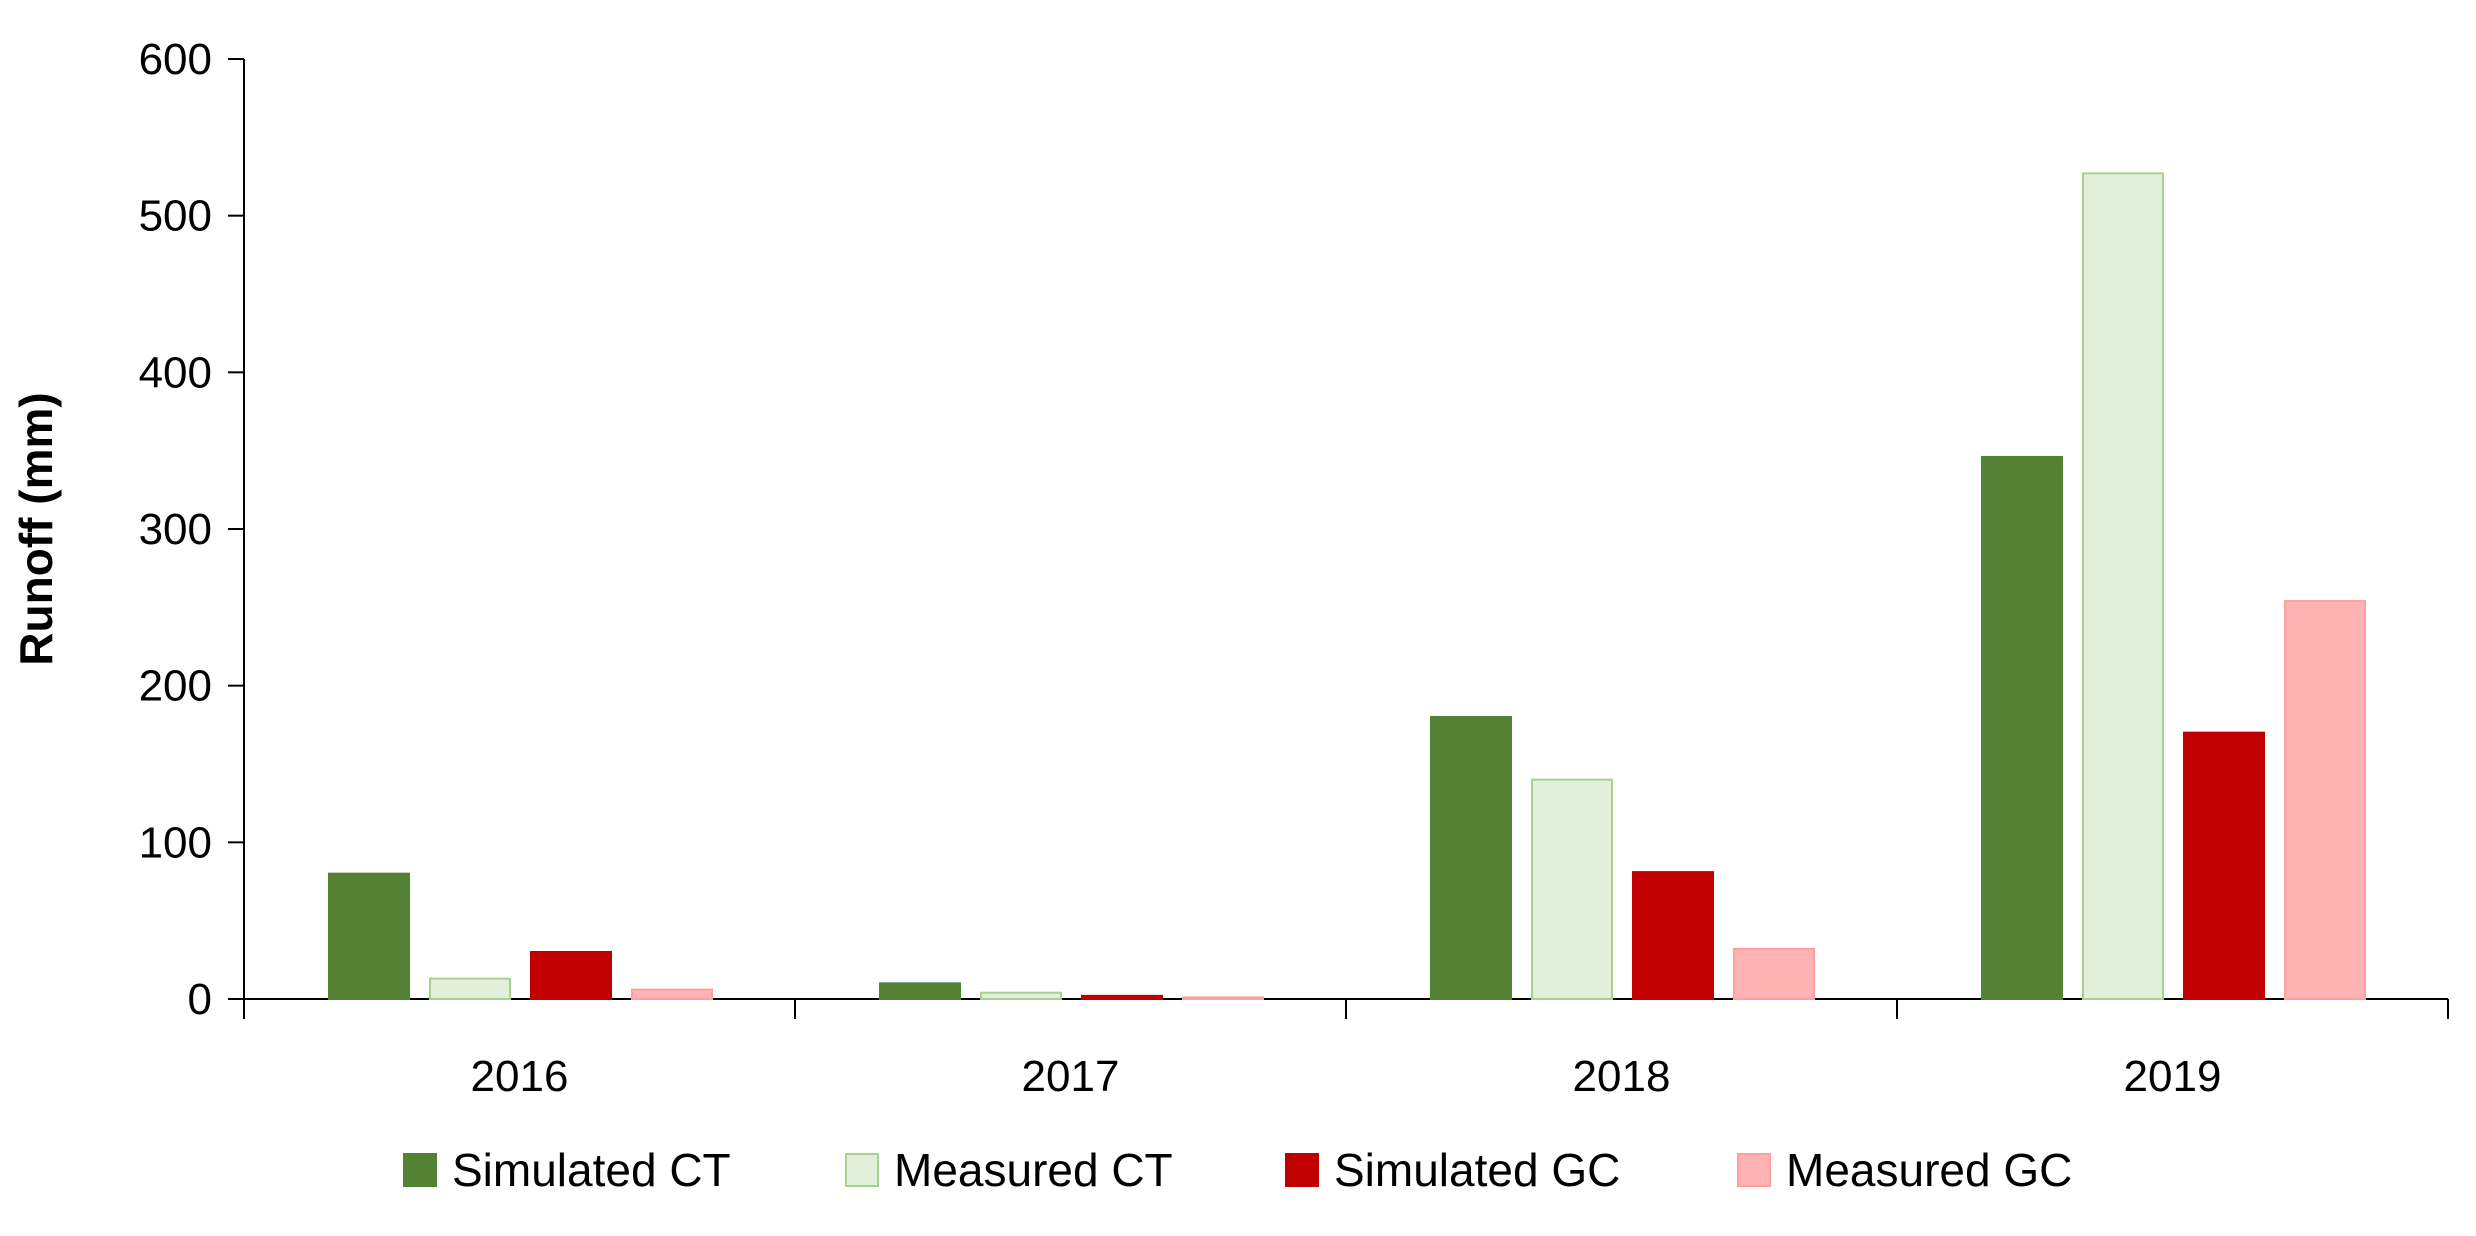 The height and width of the screenshot is (1236, 2476). I want to click on x-tick-label: 2018, so click(1622, 1076).